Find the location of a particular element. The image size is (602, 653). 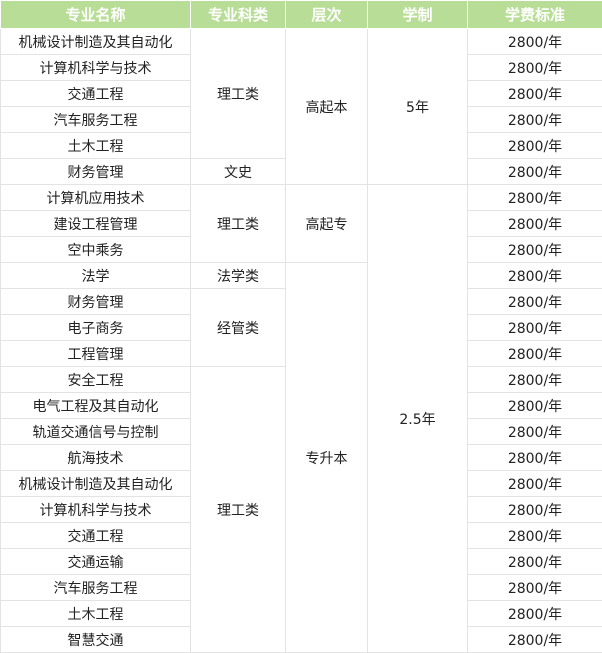

header-fee: 学费标准 is located at coordinates (535, 15).